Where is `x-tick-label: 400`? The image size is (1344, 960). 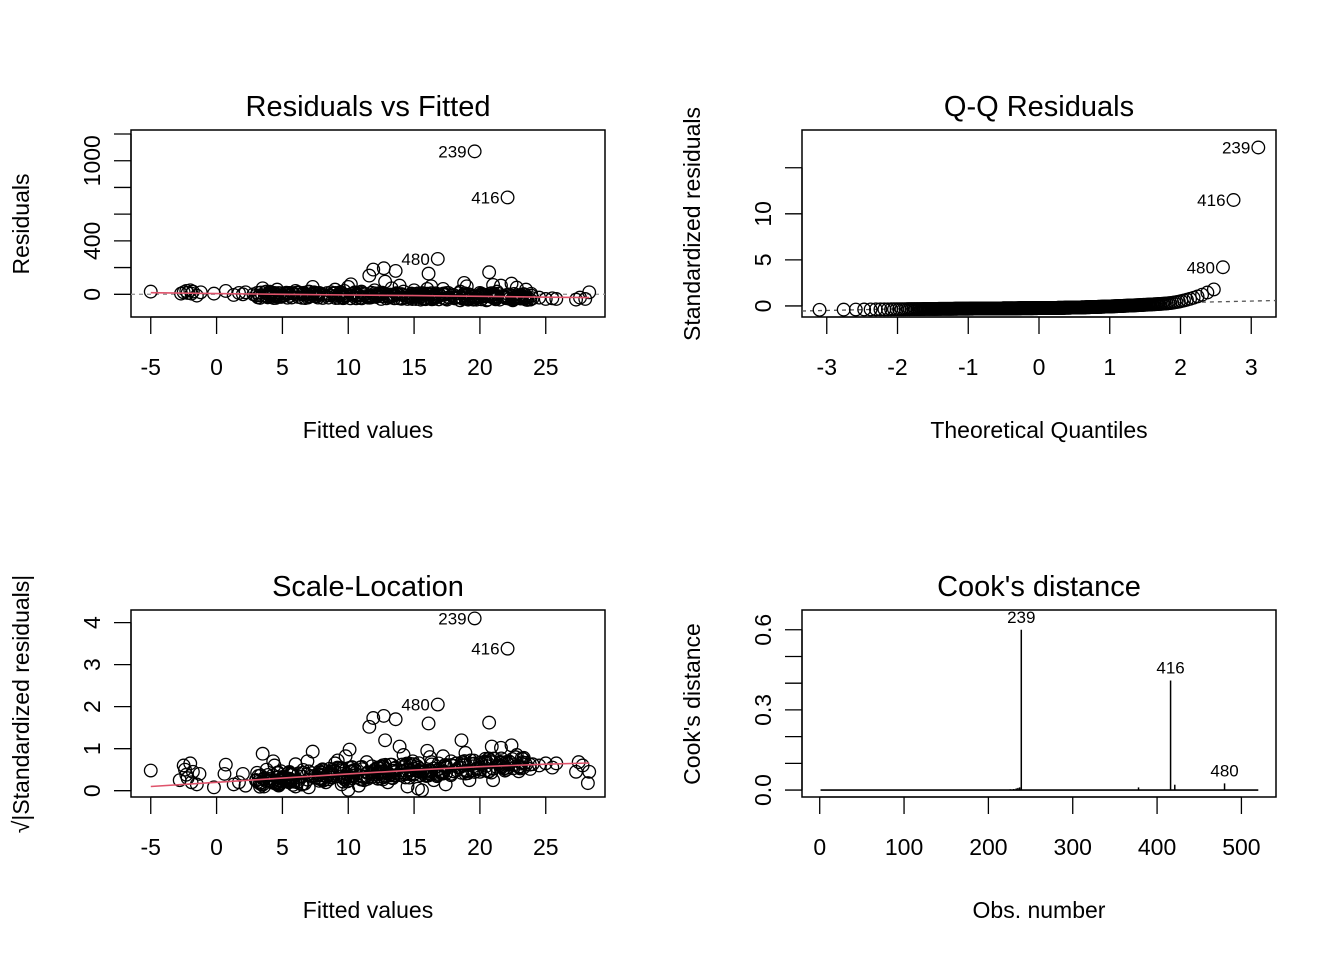
x-tick-label: 400 is located at coordinates (1157, 847).